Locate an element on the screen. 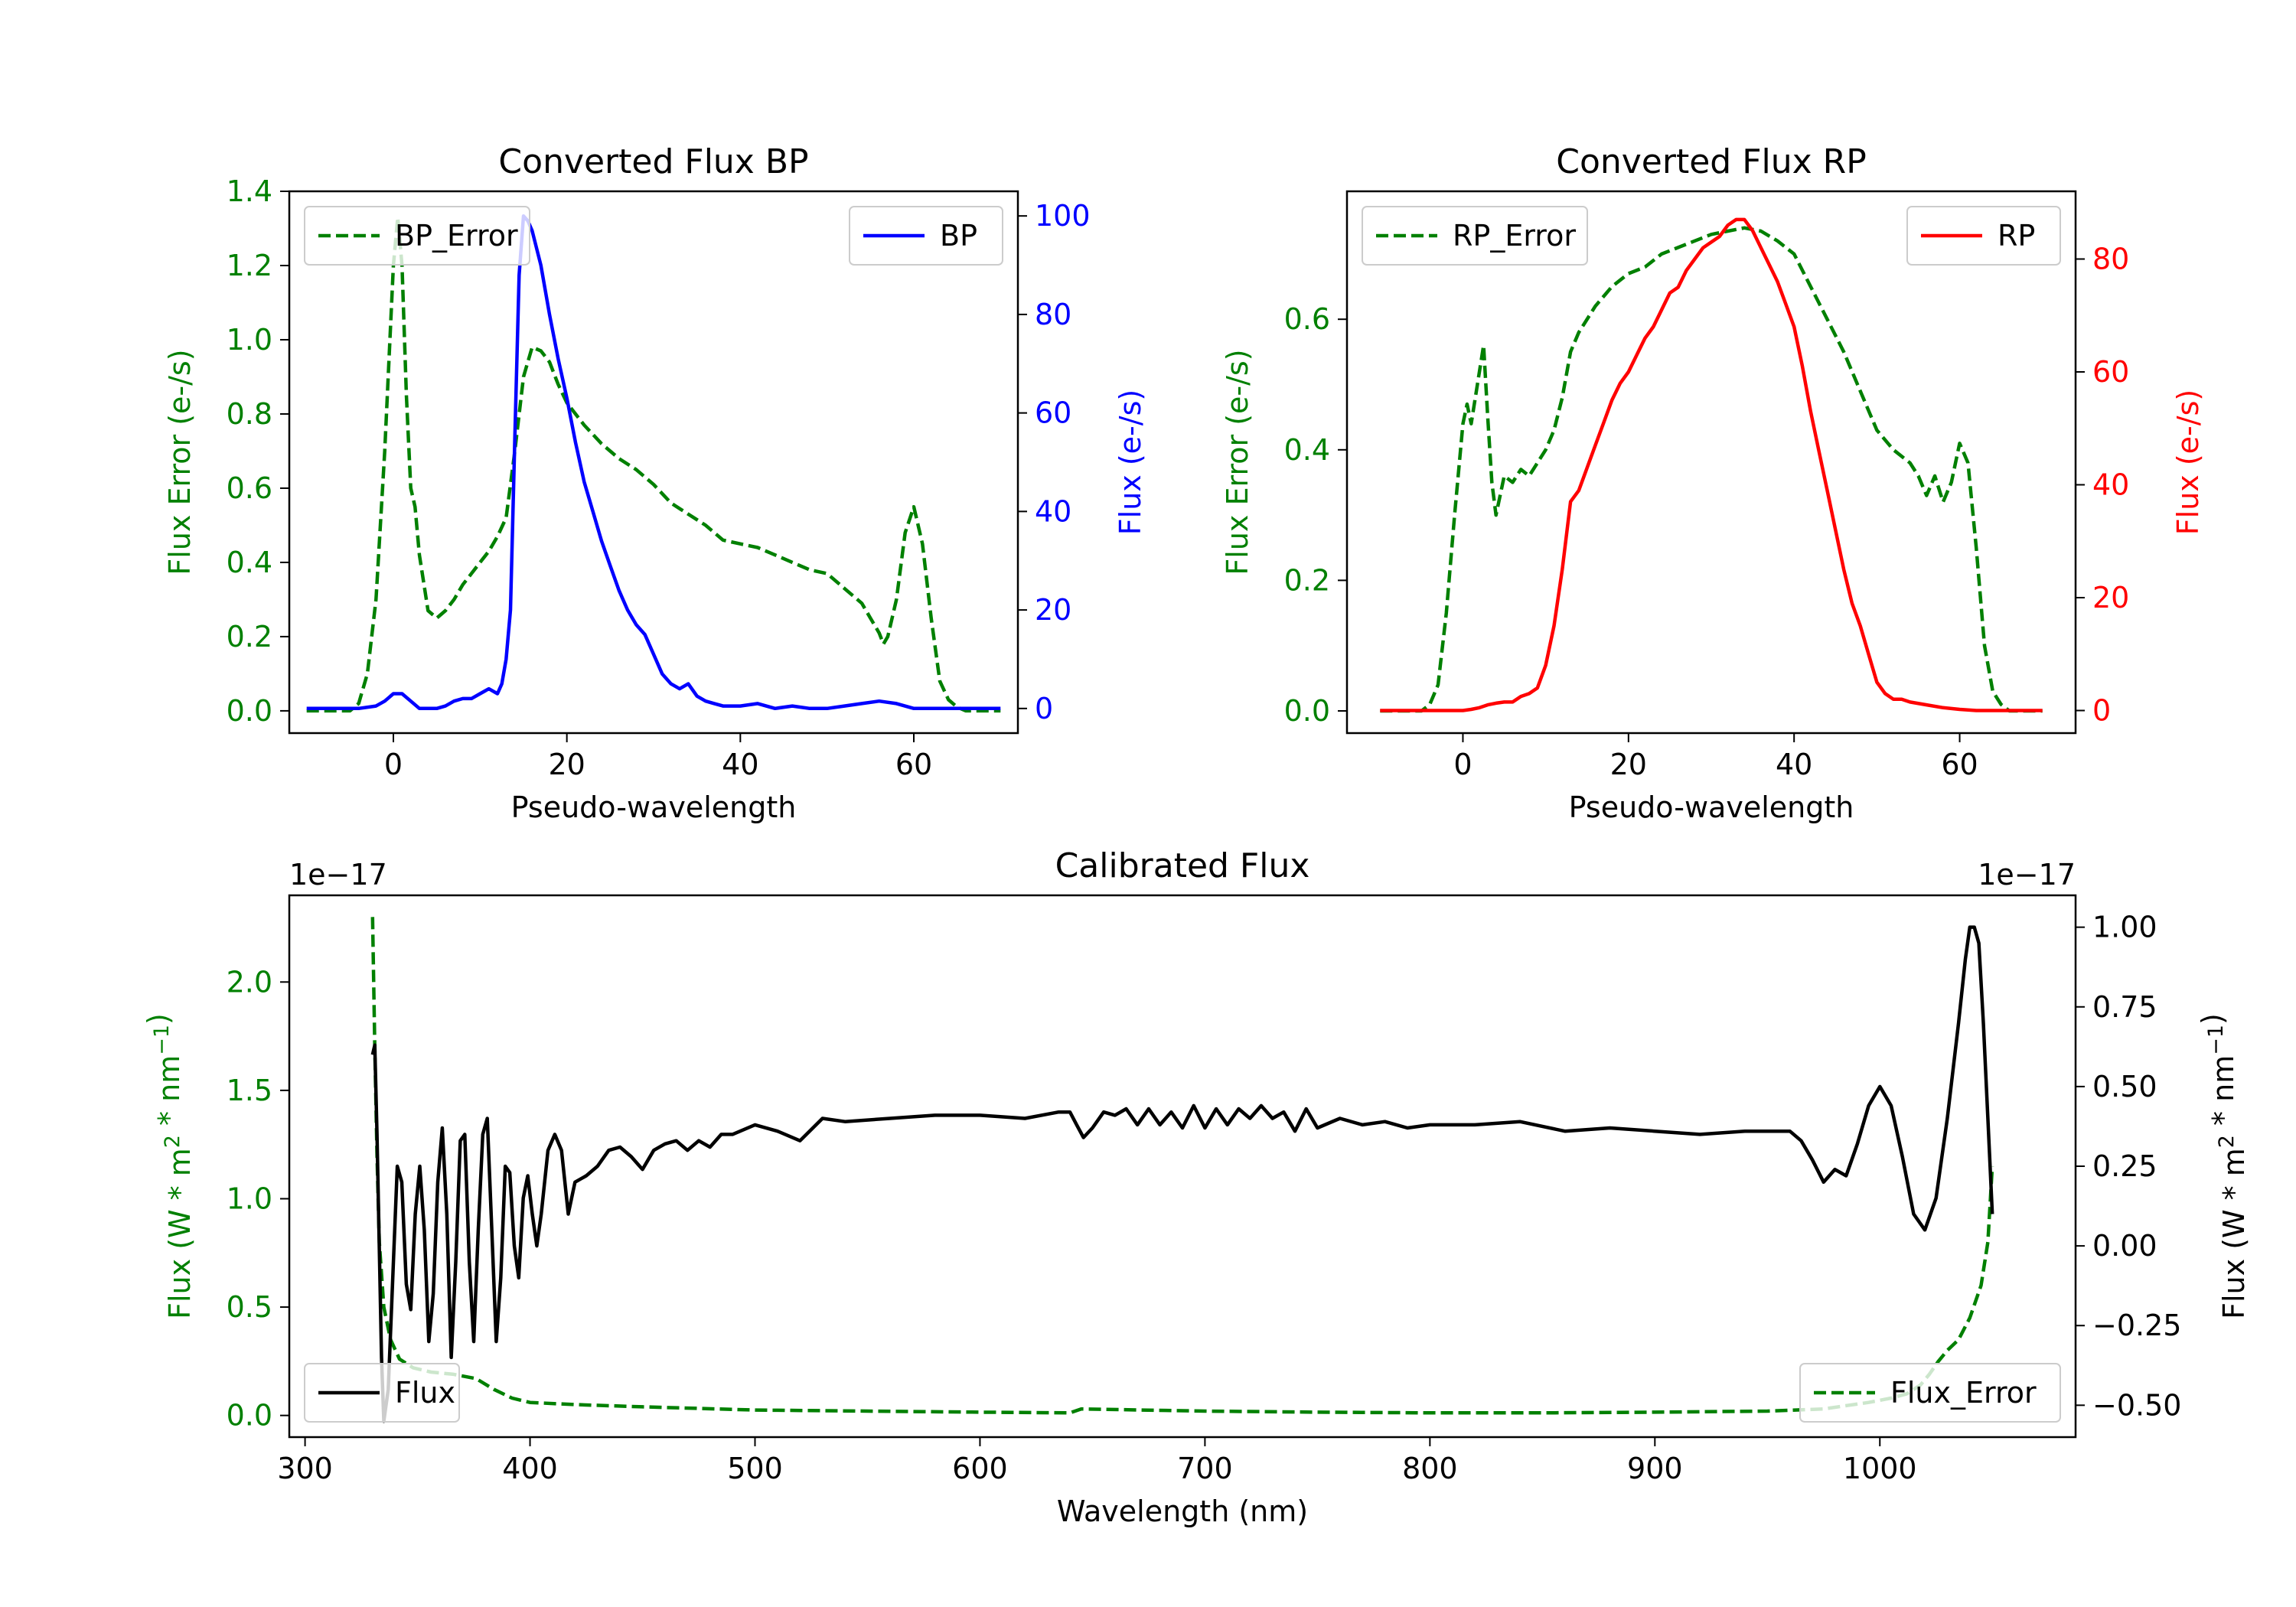 The height and width of the screenshot is (1607, 2296). y-tick-label-right: −0.25 is located at coordinates (2136, 1326).